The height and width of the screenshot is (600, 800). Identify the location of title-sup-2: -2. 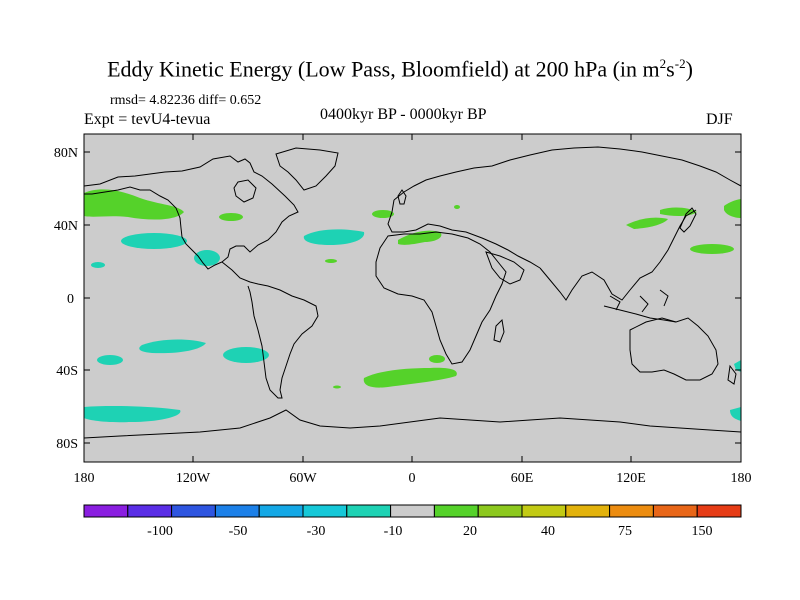
(680, 63).